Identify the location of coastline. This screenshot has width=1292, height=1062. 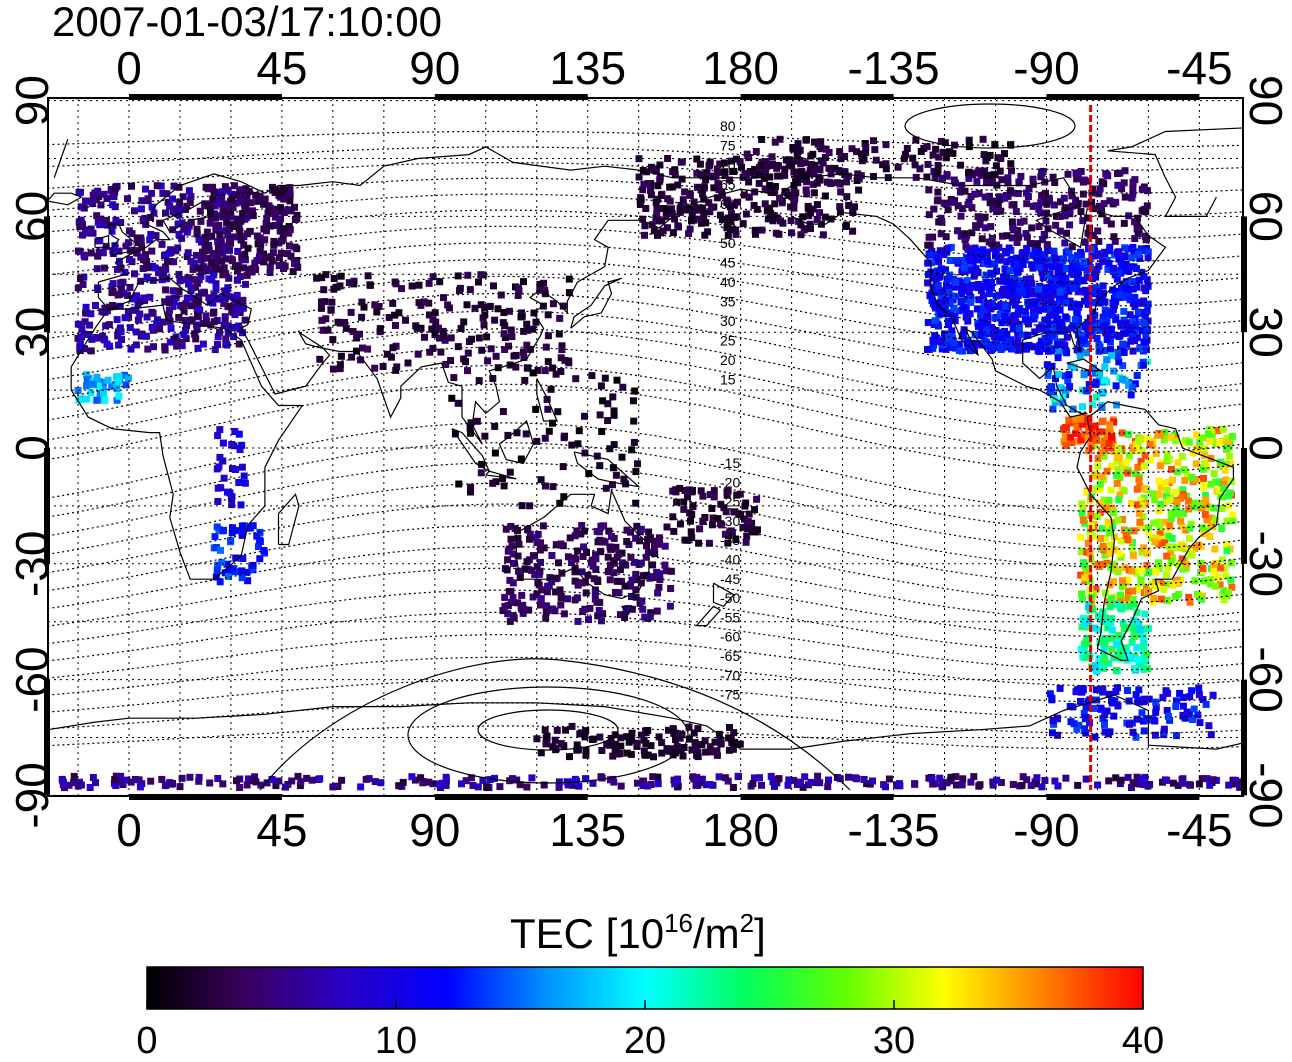
(723, 595).